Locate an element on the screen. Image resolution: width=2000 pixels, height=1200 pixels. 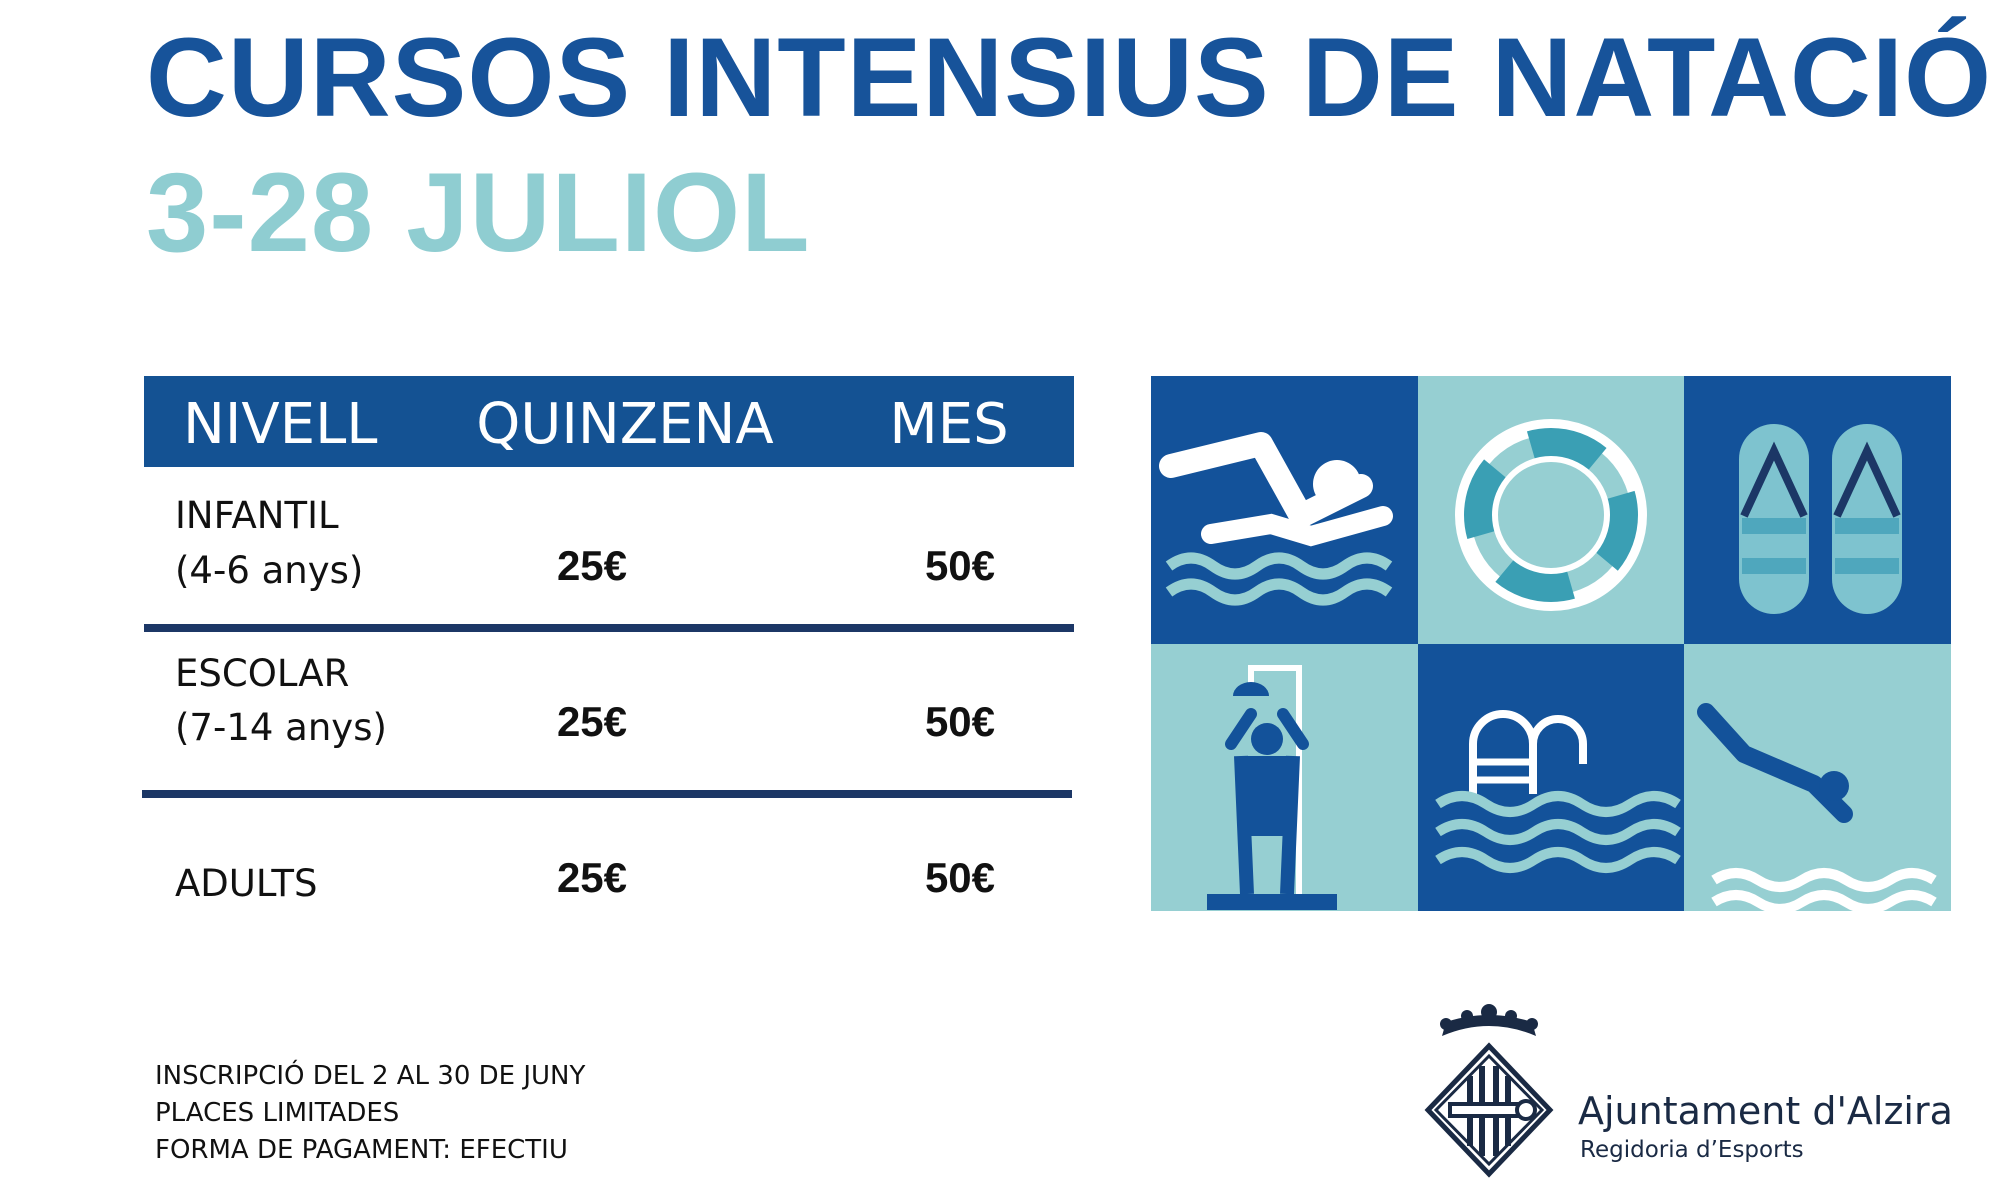
shower-icon is located at coordinates (1272, 787).